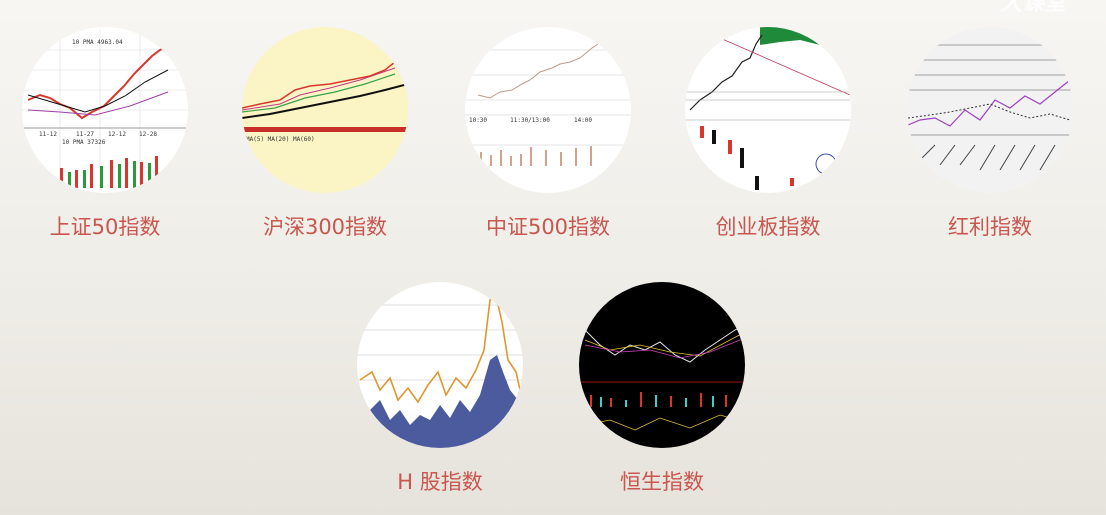 The width and height of the screenshot is (1106, 515). Describe the element at coordinates (280, 139) in the screenshot. I see `svg-text: MA(5) MA(20) MA(60)` at that location.